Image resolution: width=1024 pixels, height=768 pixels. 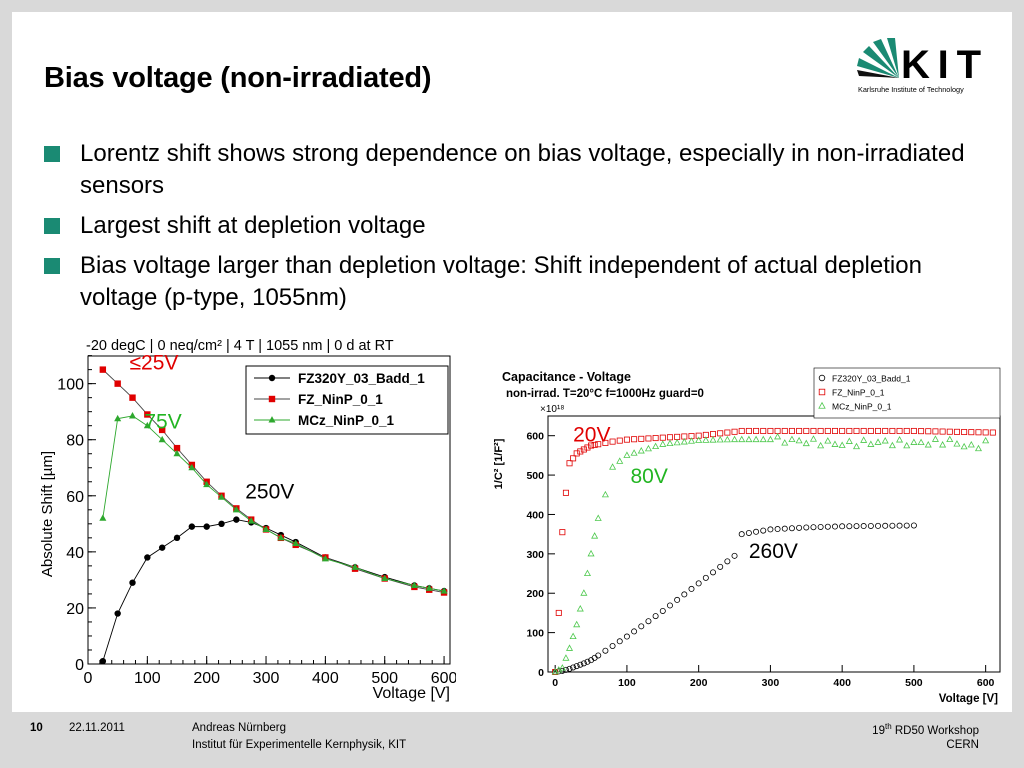 What do you see at coordinates (47, 514) in the screenshot?
I see `y-axis-label: Absolute Shift [µm]` at bounding box center [47, 514].